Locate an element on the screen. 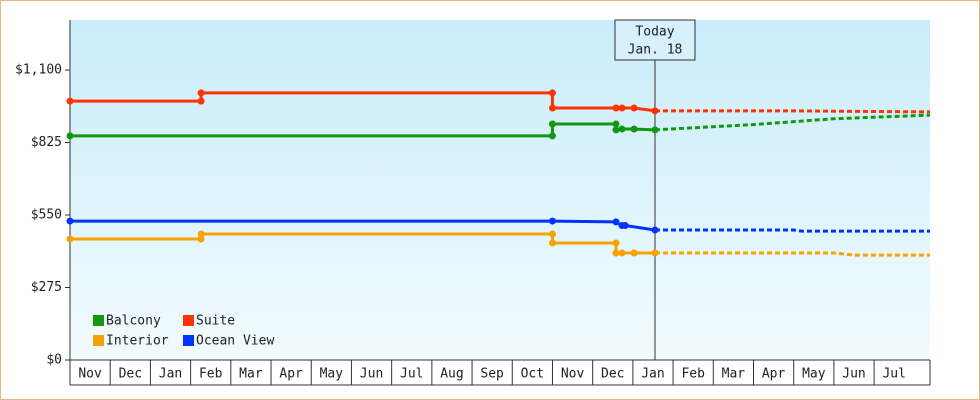 The height and width of the screenshot is (400, 980). y-tick-label: $275 is located at coordinates (46, 287).